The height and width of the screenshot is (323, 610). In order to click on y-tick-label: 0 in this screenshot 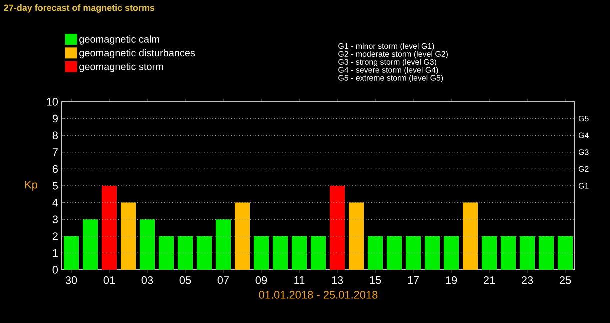, I will do `click(55, 270)`.